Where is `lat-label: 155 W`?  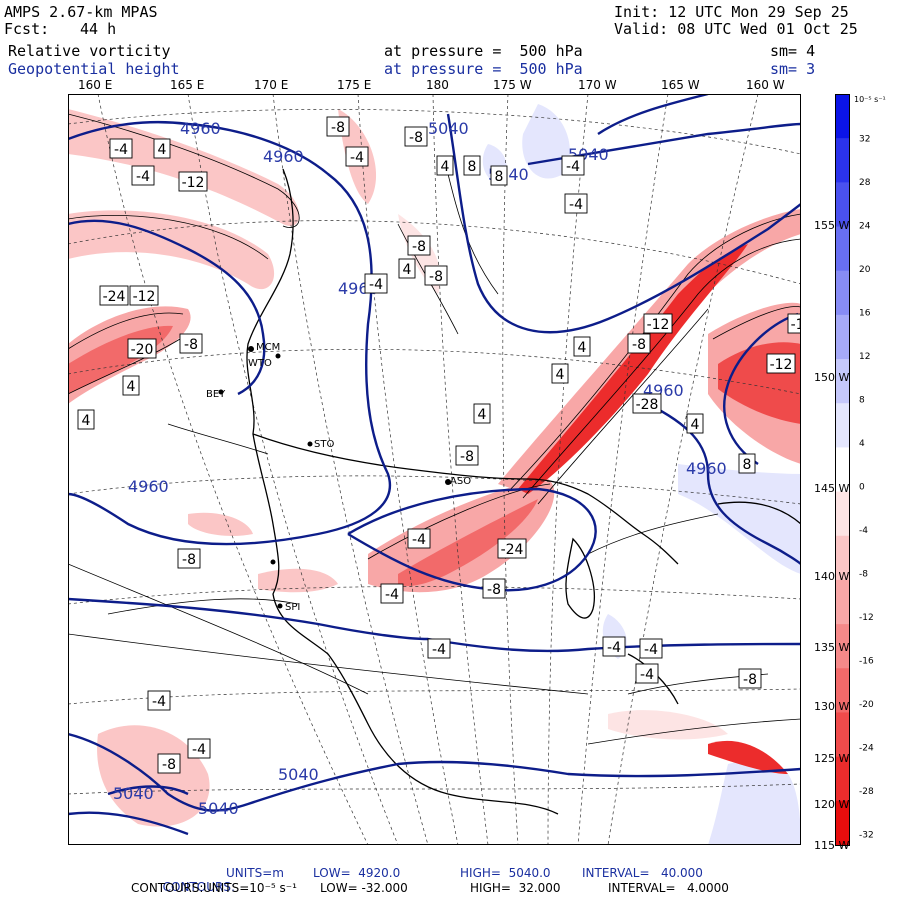
lat-label: 155 W is located at coordinates (832, 225).